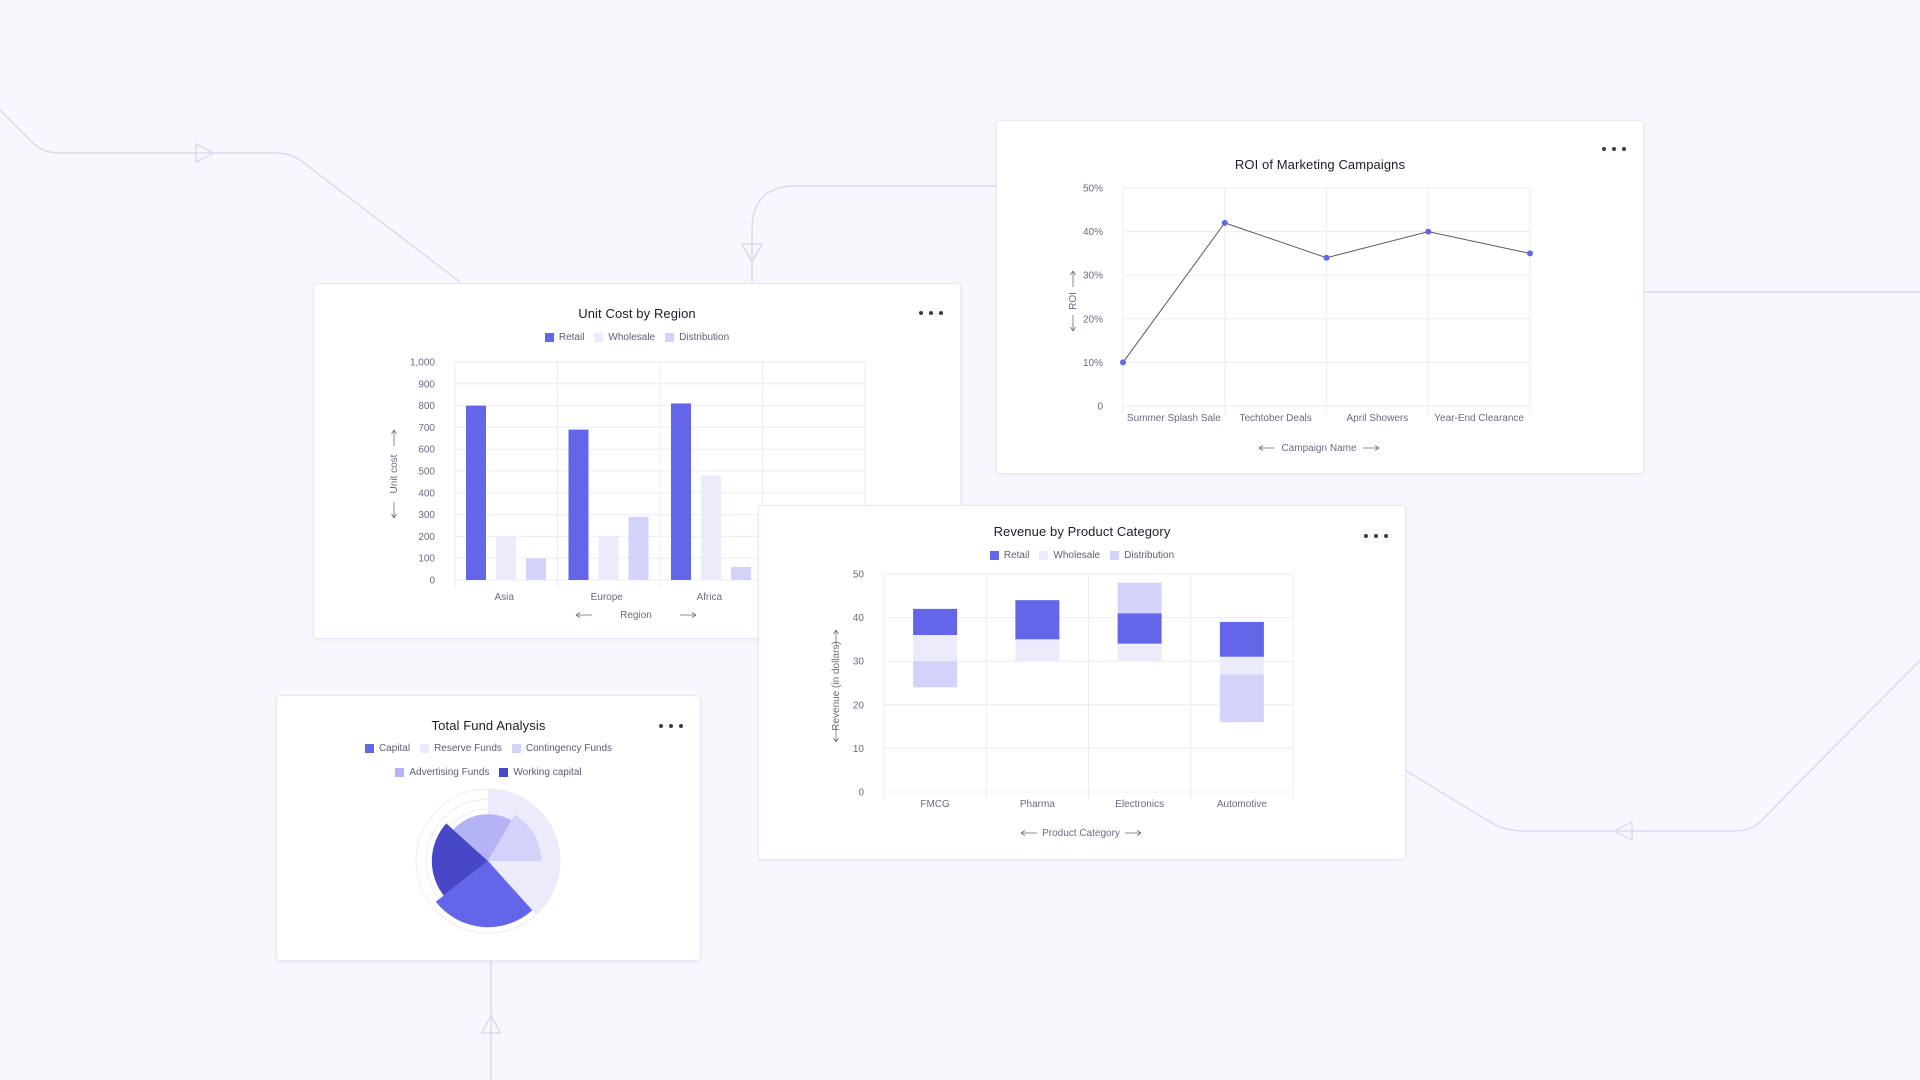  What do you see at coordinates (1073, 301) in the screenshot?
I see `y-axis-label: ROI` at bounding box center [1073, 301].